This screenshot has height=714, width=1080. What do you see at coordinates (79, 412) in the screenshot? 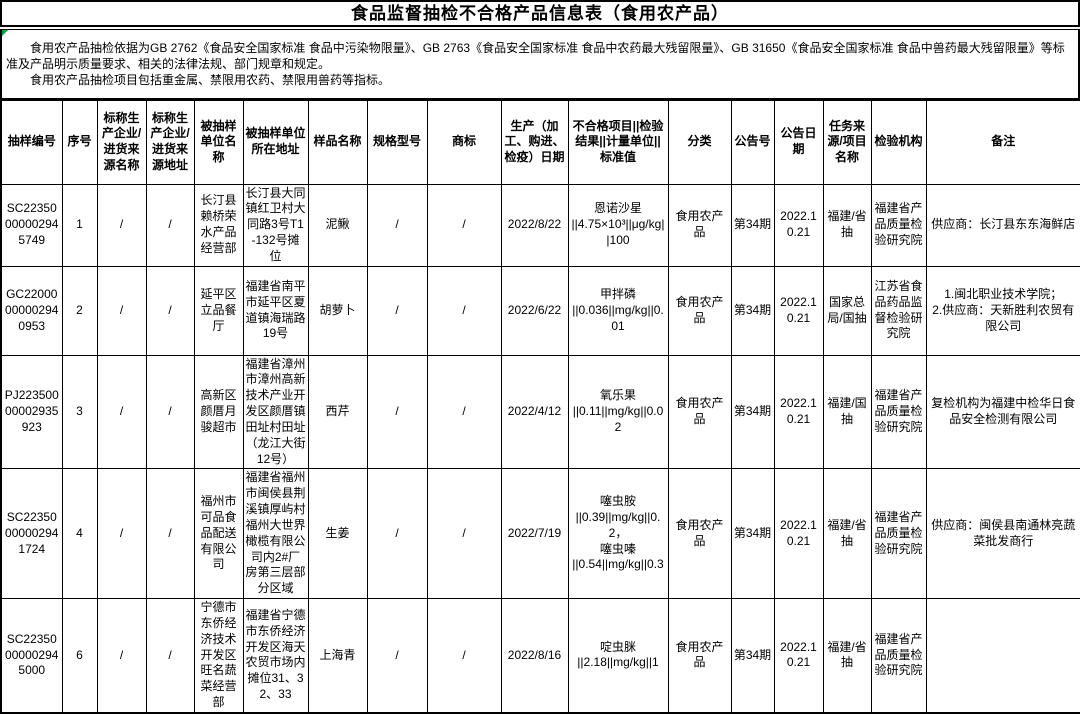
I see `table-cell: 3` at bounding box center [79, 412].